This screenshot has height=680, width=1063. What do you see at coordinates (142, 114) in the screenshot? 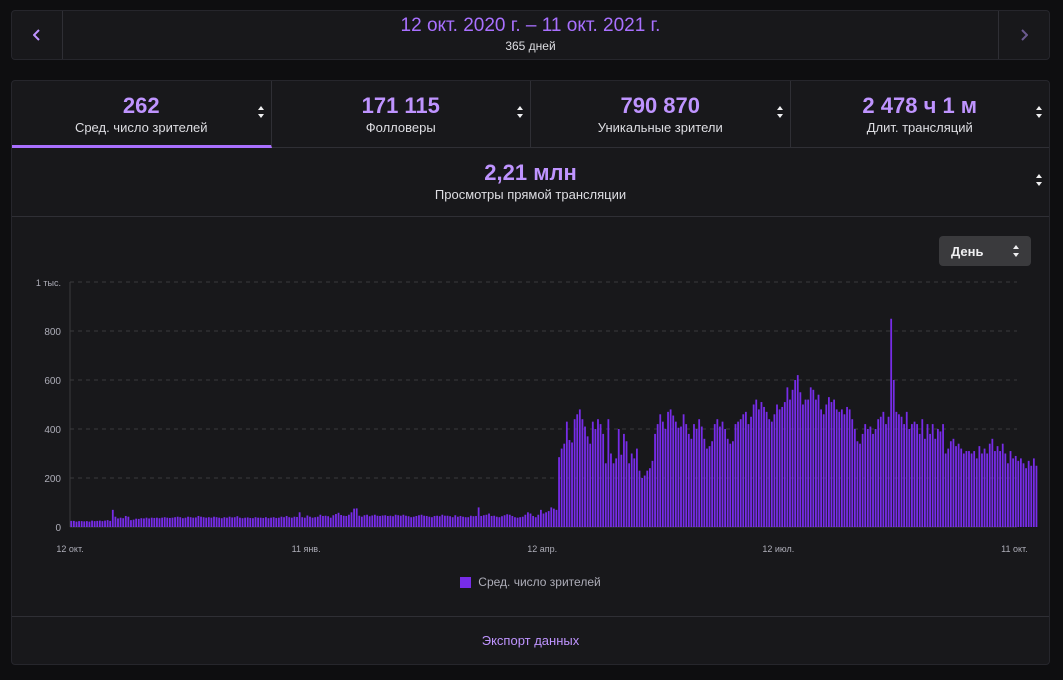
I see `metric-tab-avg-viewers: 262 Сред. число зрителей` at bounding box center [142, 114].